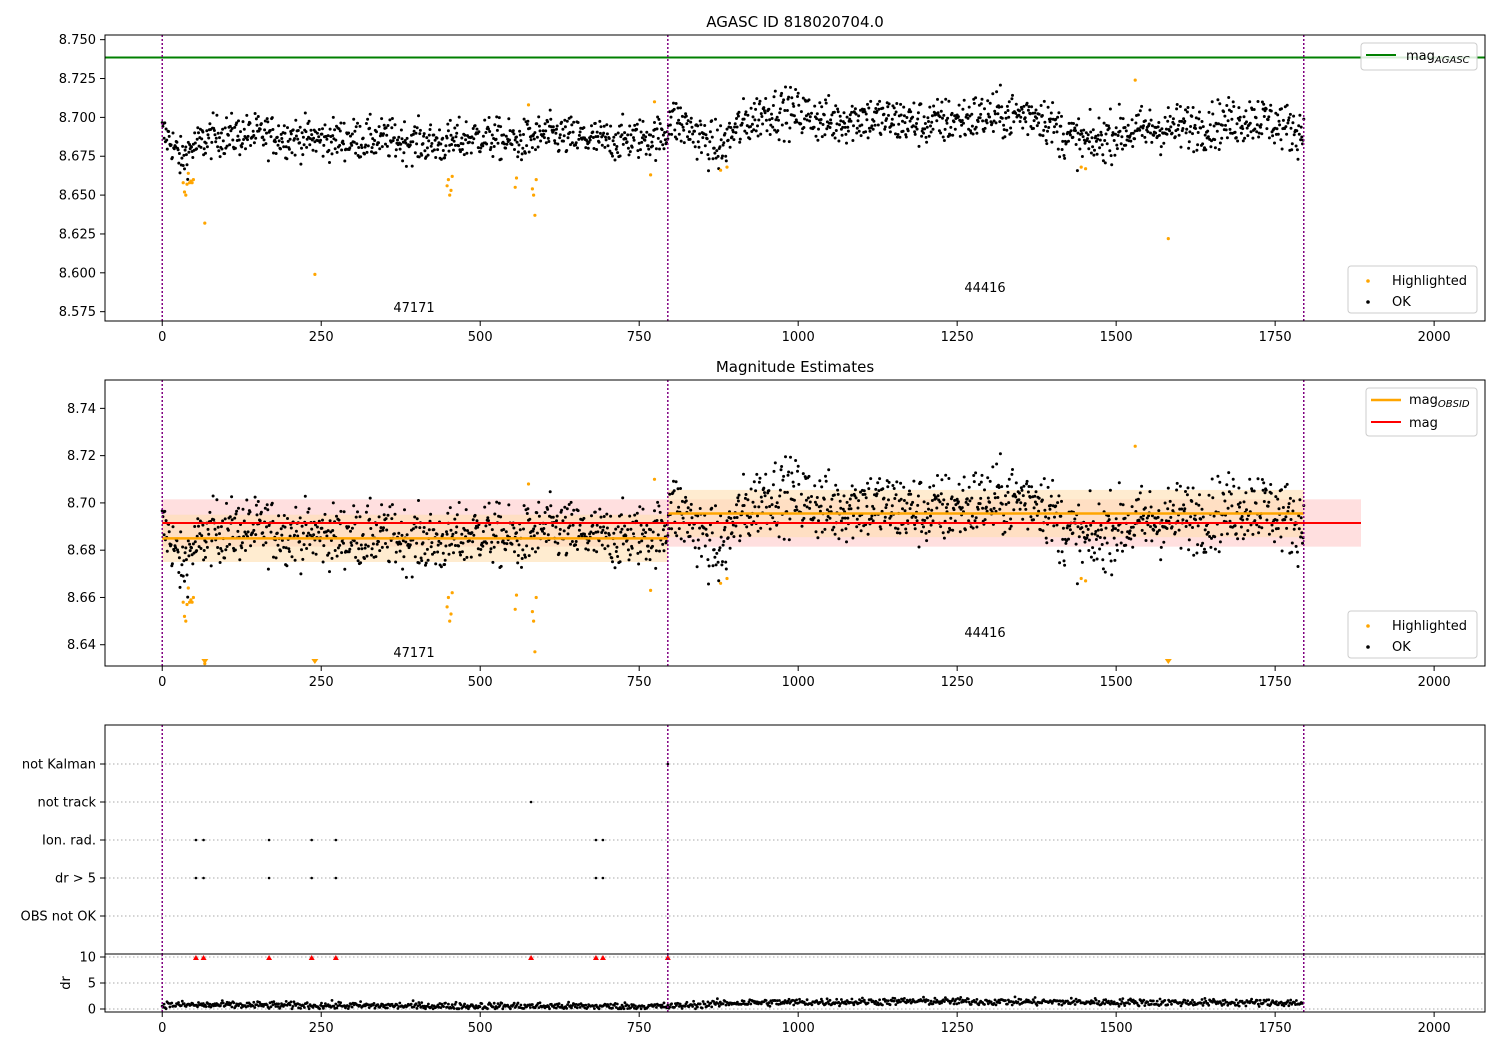 The width and height of the screenshot is (1500, 1050). What do you see at coordinates (81, 456) in the screenshot?
I see `y-tick-label: 8.72` at bounding box center [81, 456].